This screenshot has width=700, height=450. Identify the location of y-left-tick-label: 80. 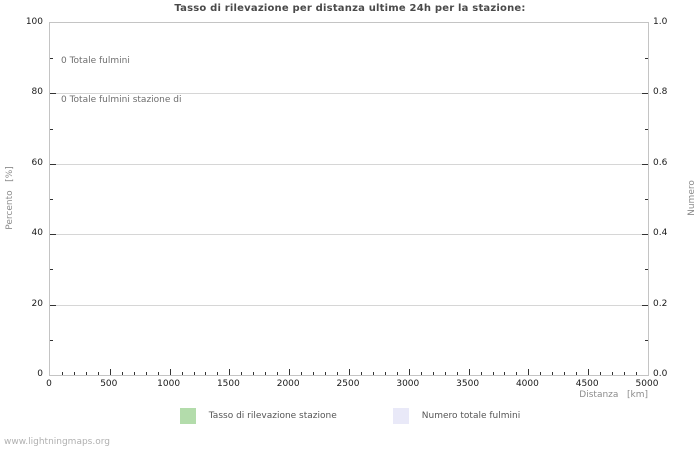
(37, 92).